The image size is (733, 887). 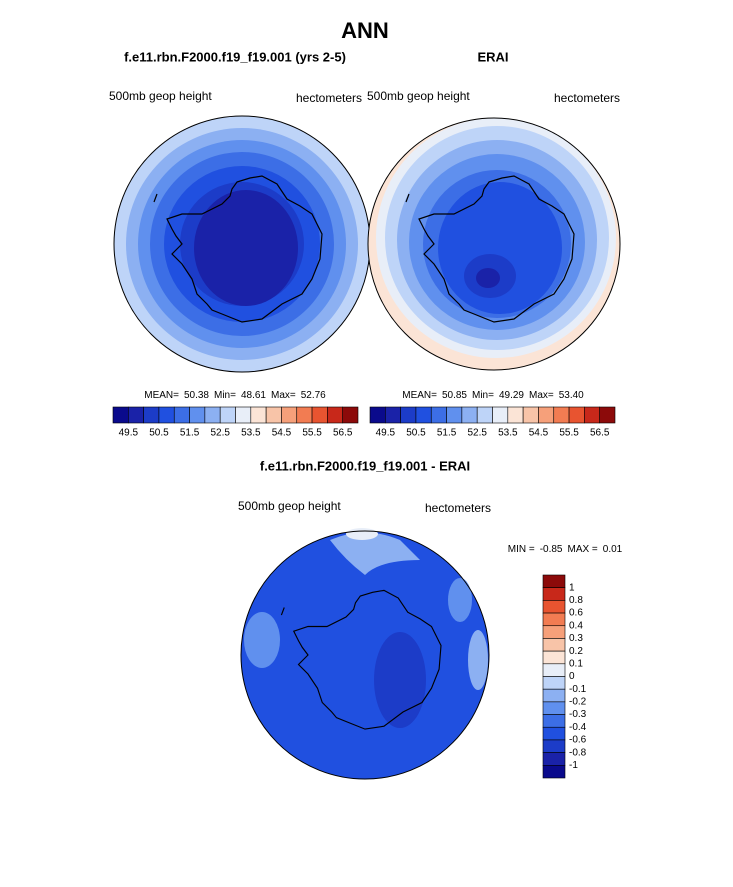 What do you see at coordinates (578, 752) in the screenshot?
I see `colorbar-label: -0.8` at bounding box center [578, 752].